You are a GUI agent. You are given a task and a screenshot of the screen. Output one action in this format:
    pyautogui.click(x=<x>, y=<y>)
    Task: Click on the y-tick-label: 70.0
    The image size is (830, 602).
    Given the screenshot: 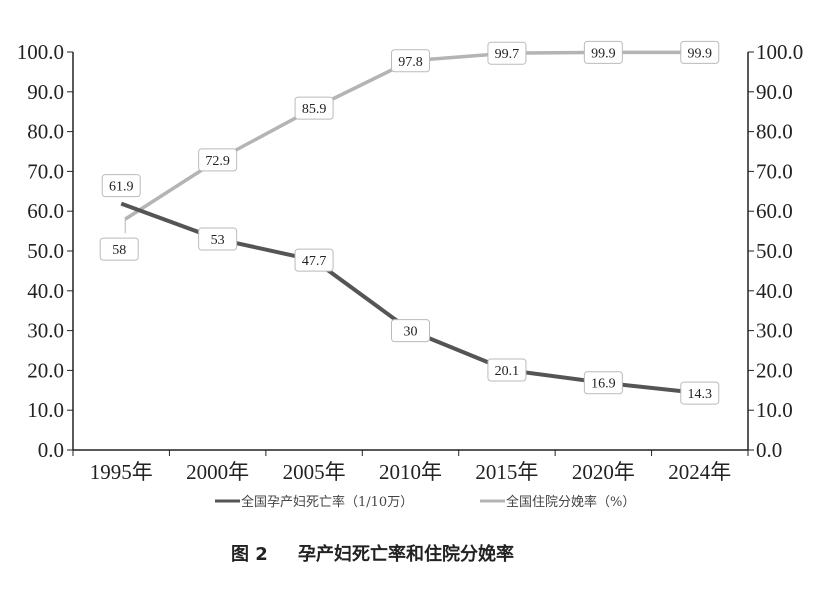 What is the action you would take?
    pyautogui.click(x=45, y=171)
    